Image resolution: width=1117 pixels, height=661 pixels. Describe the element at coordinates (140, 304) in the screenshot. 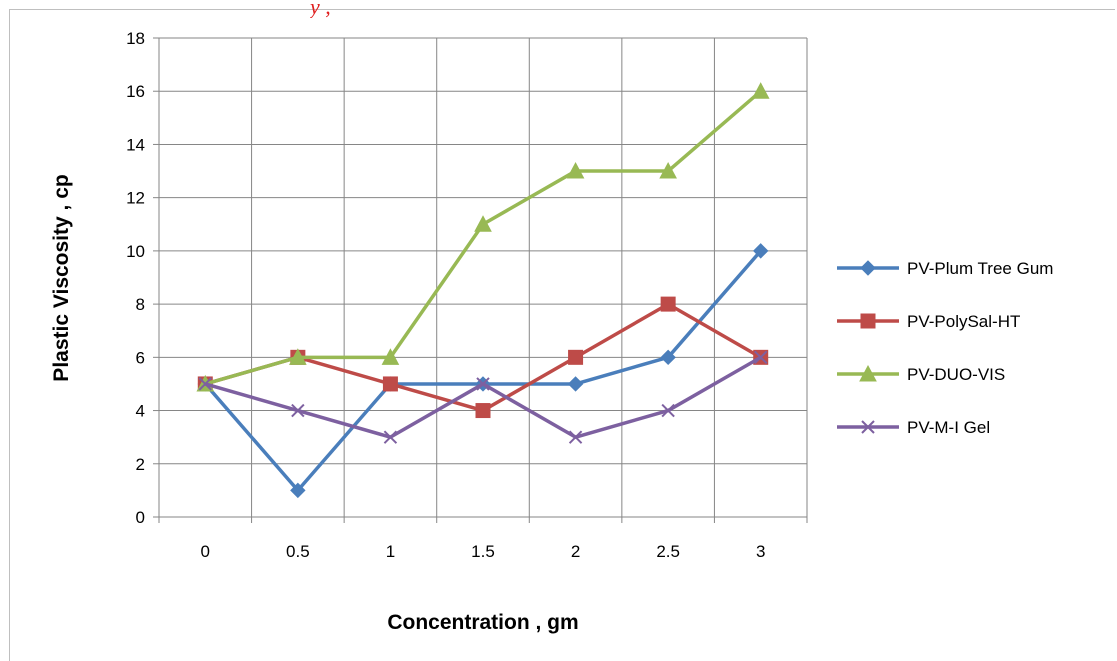

I see `y-tick-label: 8` at that location.